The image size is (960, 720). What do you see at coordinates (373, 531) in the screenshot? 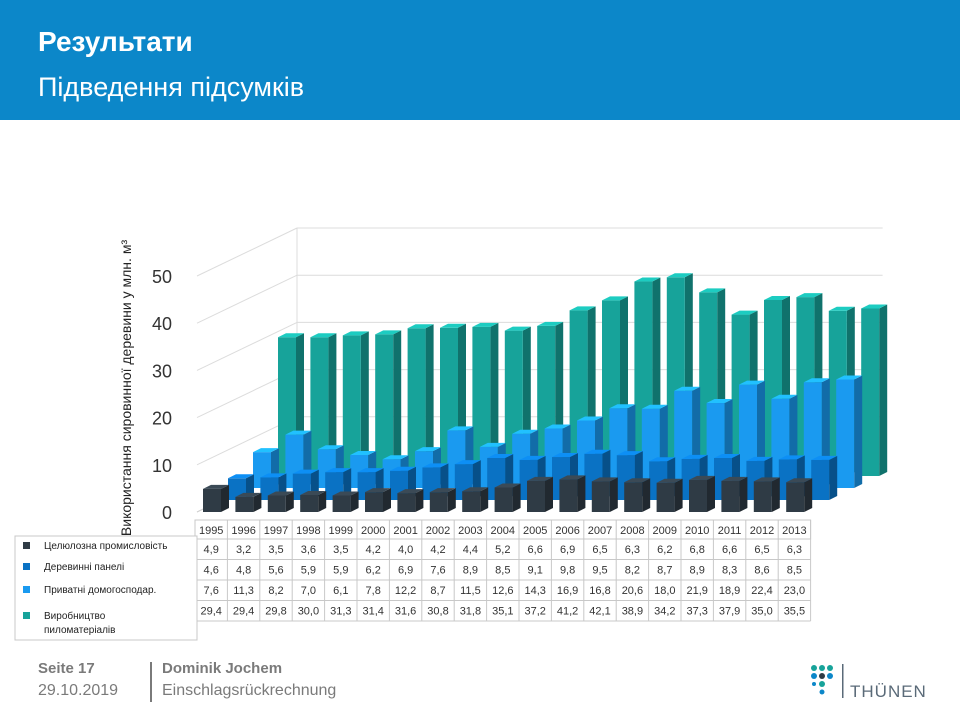
I see `x-tick-label: 2000` at bounding box center [373, 531].